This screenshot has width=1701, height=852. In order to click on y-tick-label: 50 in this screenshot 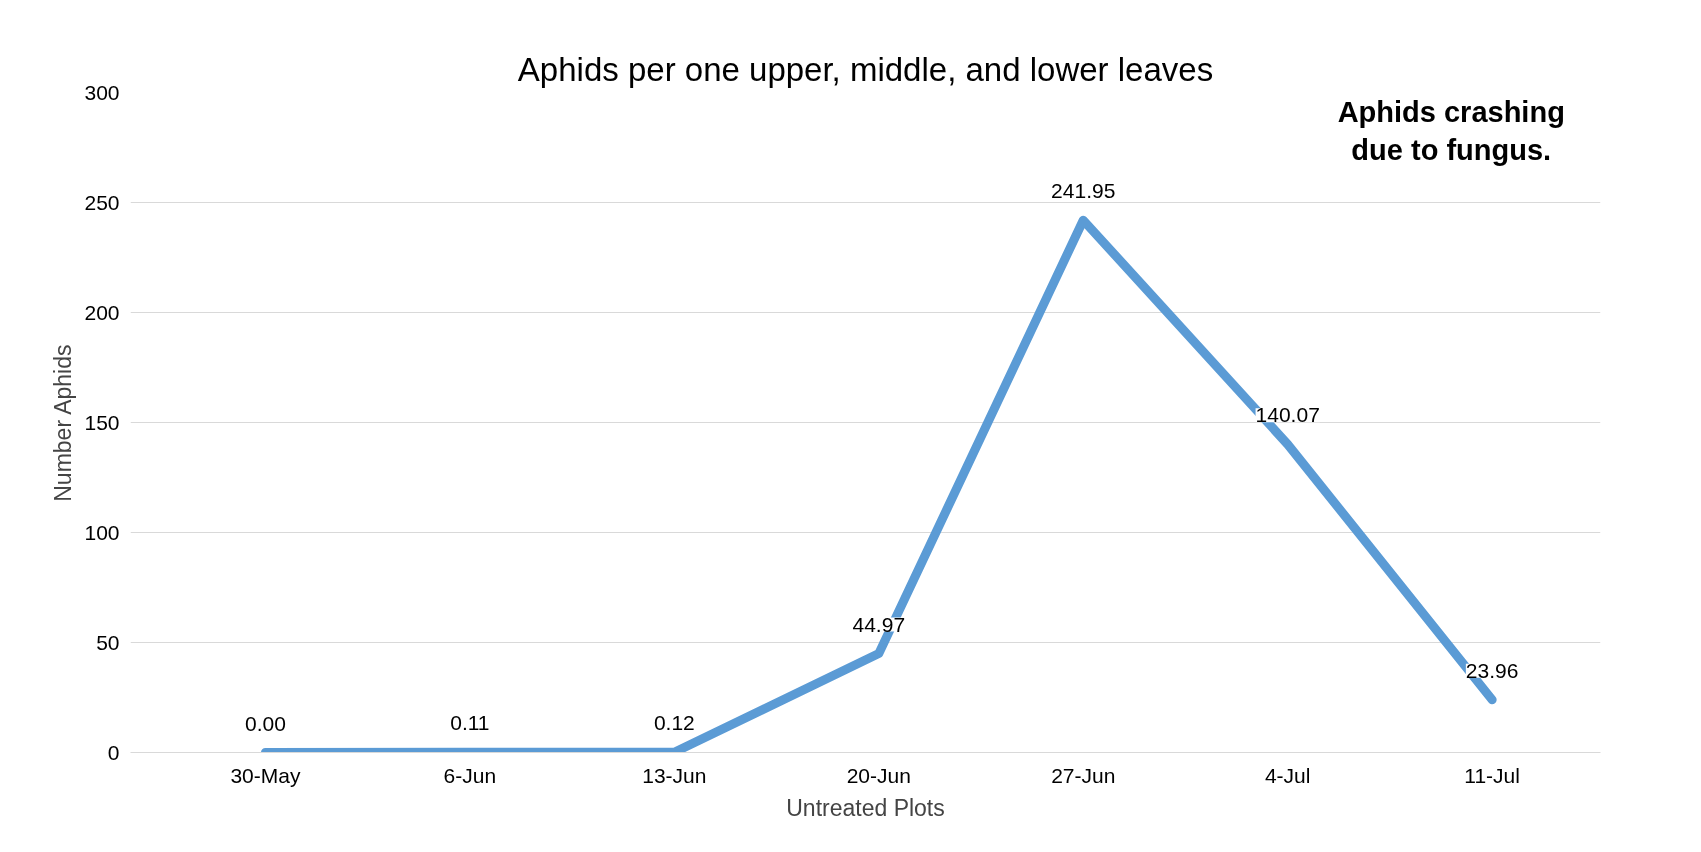, I will do `click(108, 642)`.